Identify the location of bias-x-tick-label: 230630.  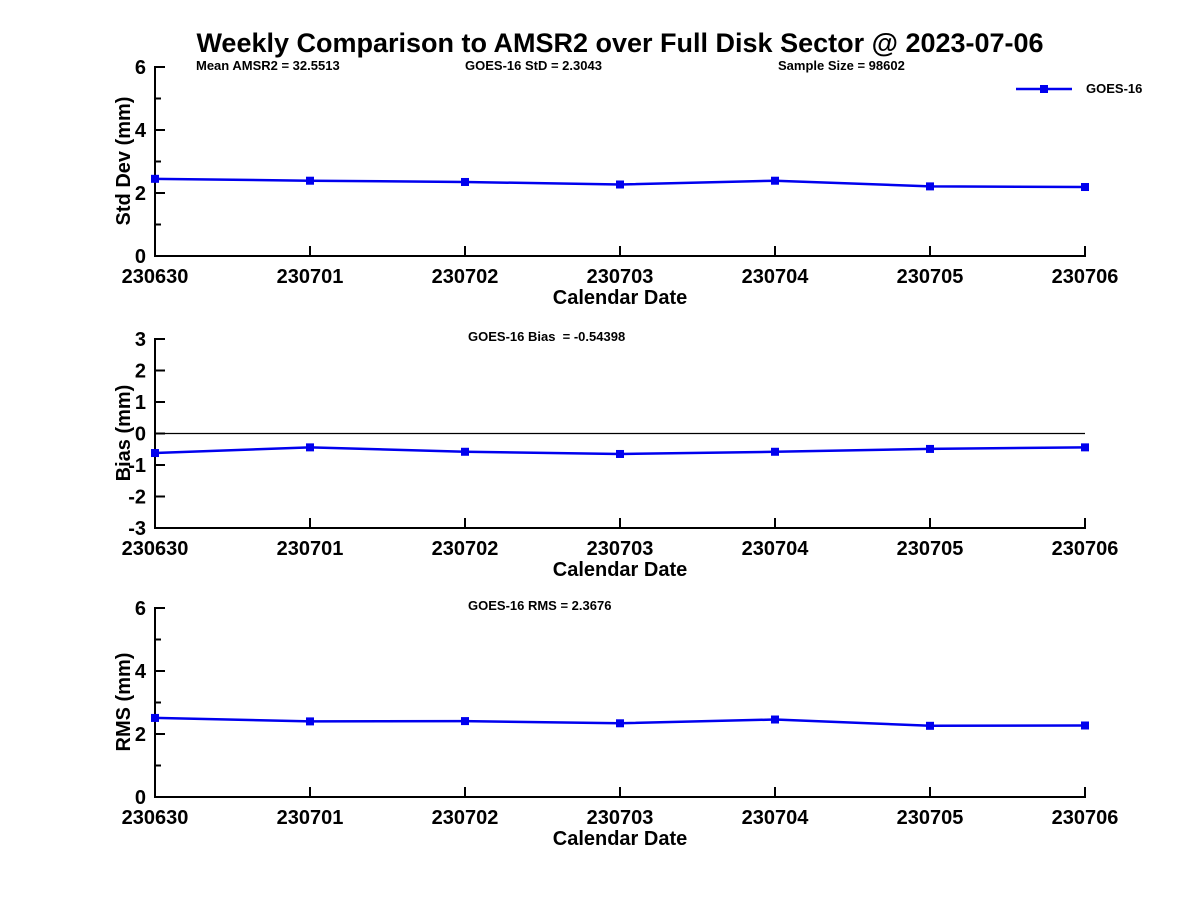
(155, 549).